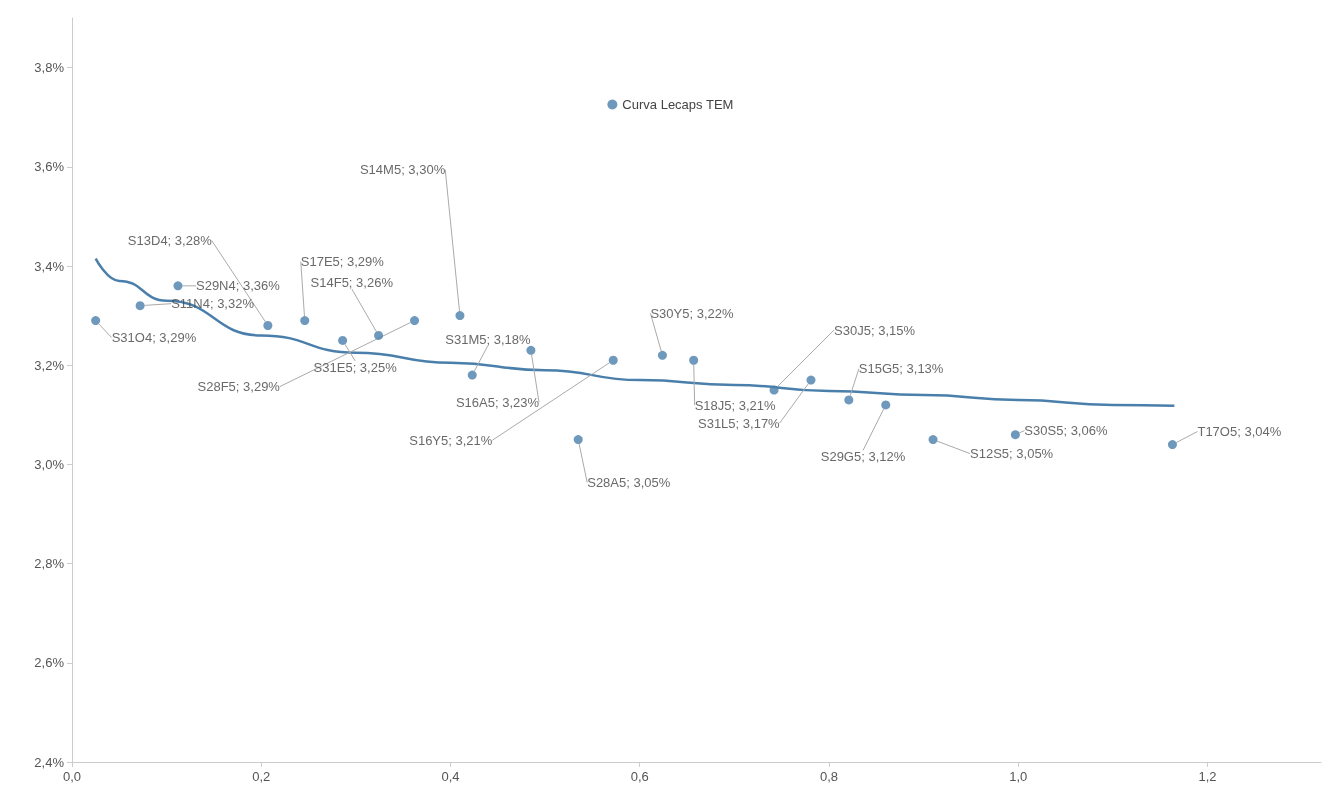 The image size is (1341, 800). Describe the element at coordinates (72, 776) in the screenshot. I see `x-tick-label: 0,0` at that location.